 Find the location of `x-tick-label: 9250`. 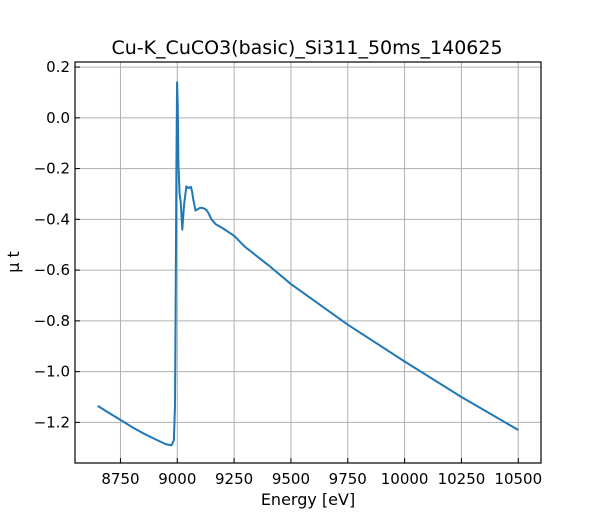

x-tick-label: 9250 is located at coordinates (234, 479).